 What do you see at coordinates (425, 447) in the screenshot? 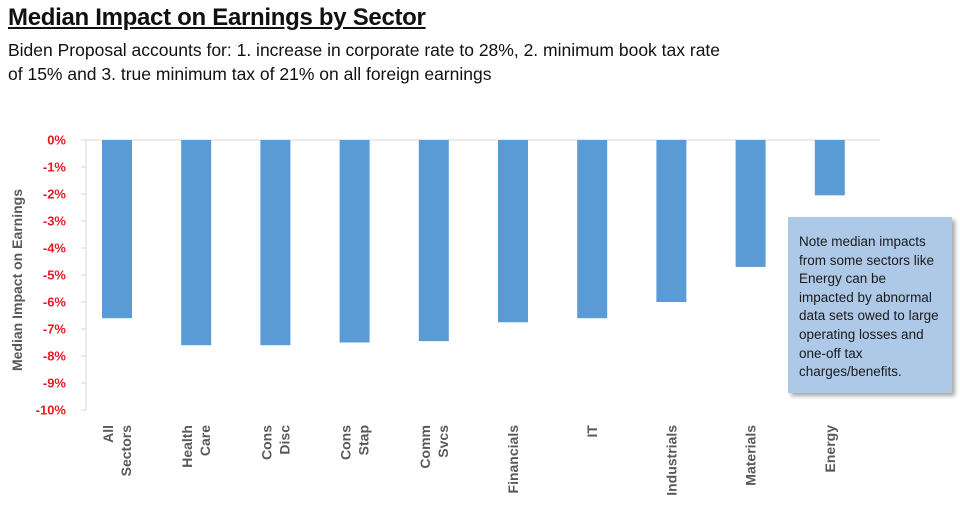
I see `x-tick-label-line: Comm` at bounding box center [425, 447].